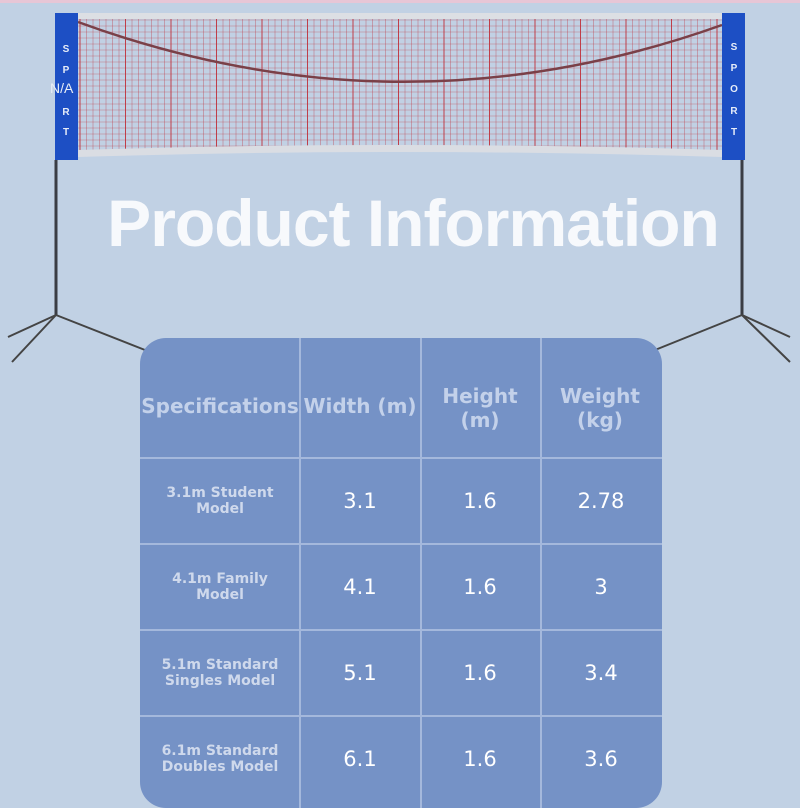 Image resolution: width=800 pixels, height=808 pixels. I want to click on left-banner-letter: T, so click(66, 132).